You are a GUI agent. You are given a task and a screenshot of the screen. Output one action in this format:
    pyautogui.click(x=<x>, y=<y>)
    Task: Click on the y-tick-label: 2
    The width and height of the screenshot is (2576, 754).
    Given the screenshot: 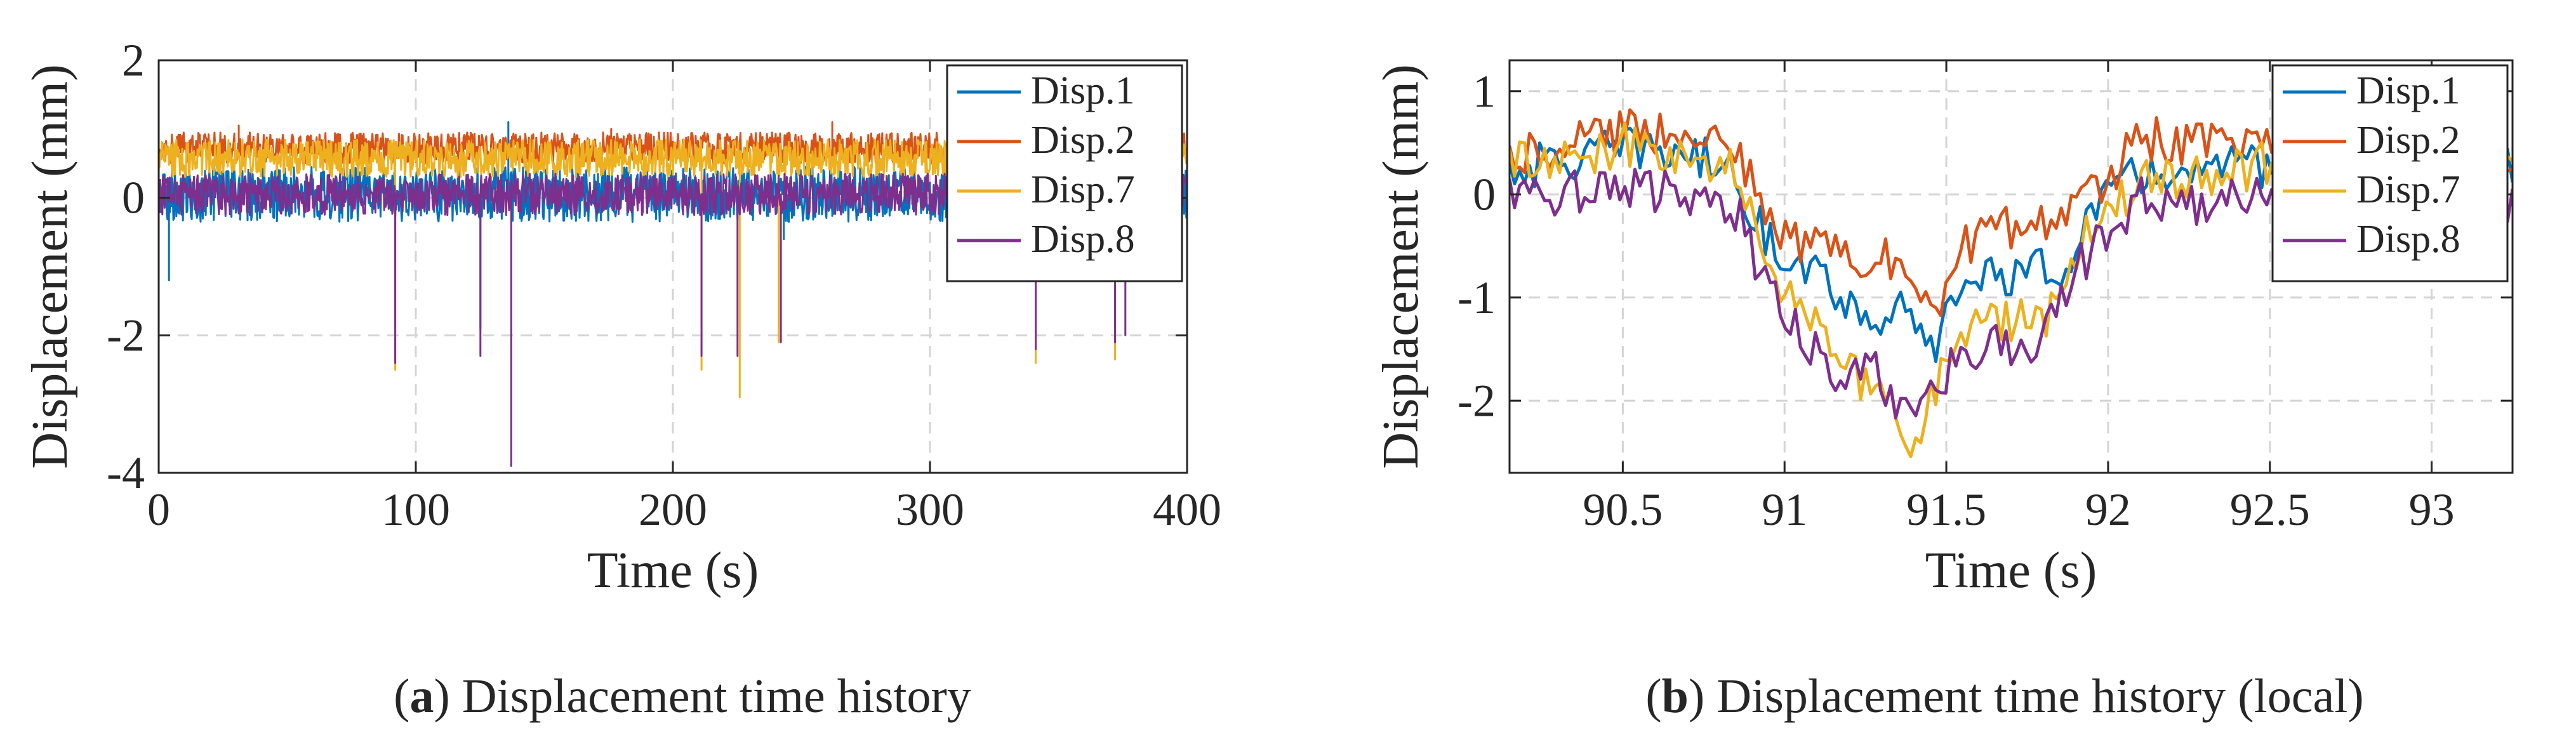 What is the action you would take?
    pyautogui.click(x=133, y=61)
    